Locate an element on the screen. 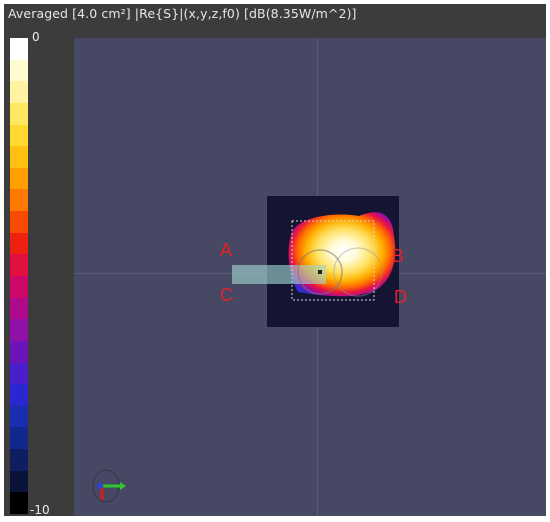 This screenshot has height=522, width=550. corner-label-c: C is located at coordinates (226, 295).